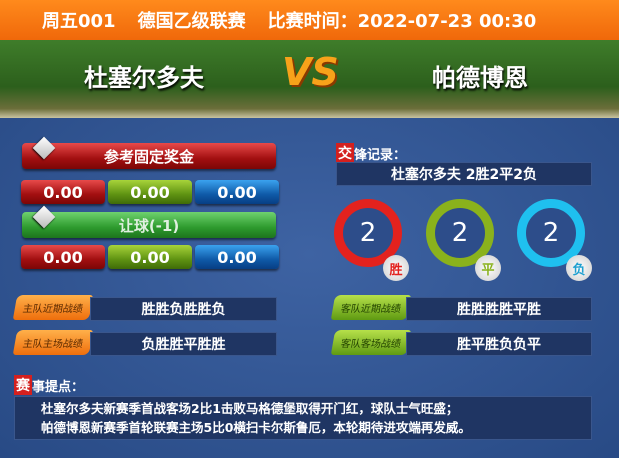  Describe the element at coordinates (183, 309) in the screenshot. I see `home-recent-form: 胜胜负胜胜负` at that location.